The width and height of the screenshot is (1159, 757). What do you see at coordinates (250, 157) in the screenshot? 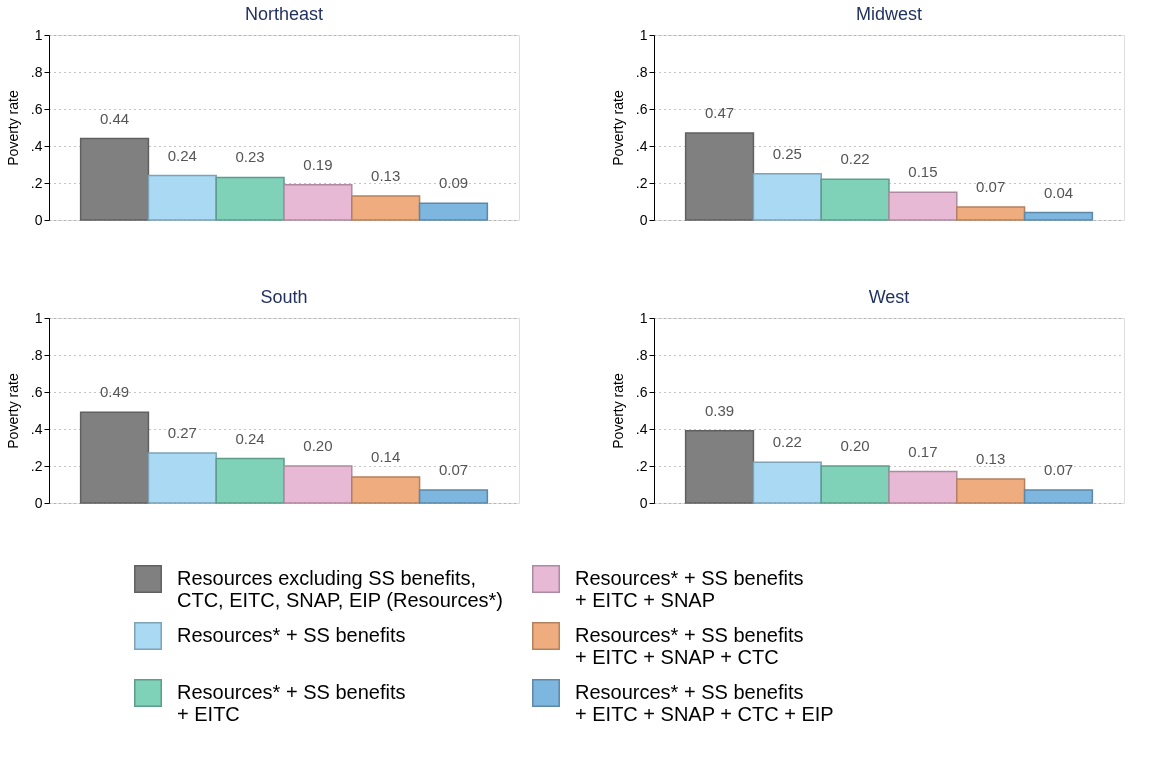
I see `data-label: 0.23` at bounding box center [250, 157].